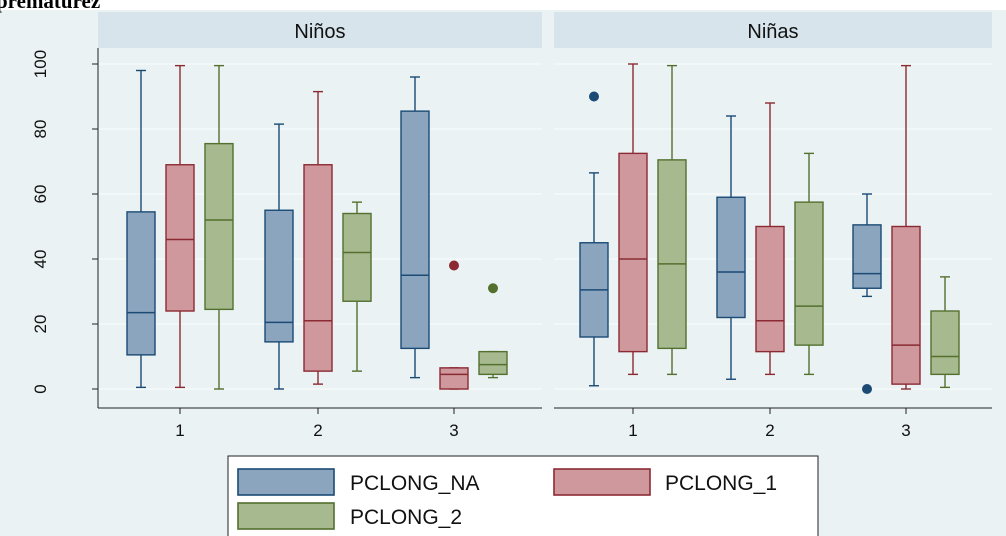  What do you see at coordinates (40, 129) in the screenshot?
I see `y-tick-label: 80` at bounding box center [40, 129].